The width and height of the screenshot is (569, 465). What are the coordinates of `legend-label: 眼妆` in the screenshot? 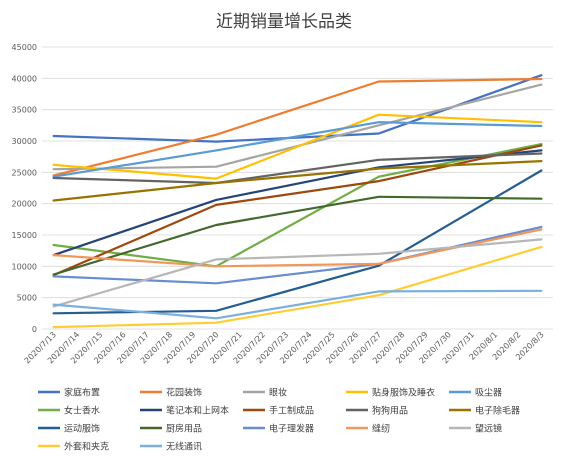 It's located at (278, 393).